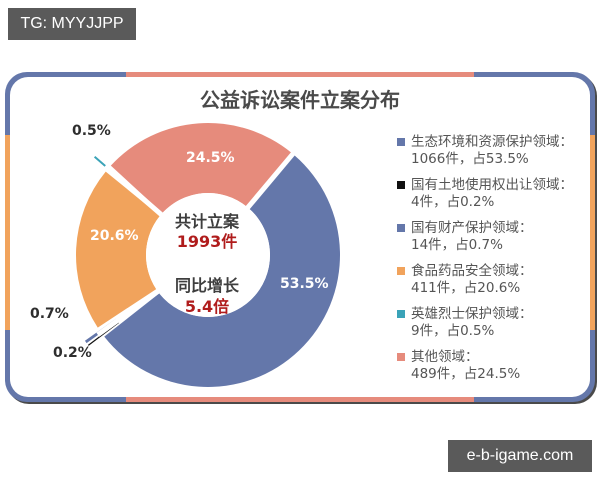 The height and width of the screenshot is (480, 600). I want to click on tag-label: TG: MYYJJPP, so click(72, 24).